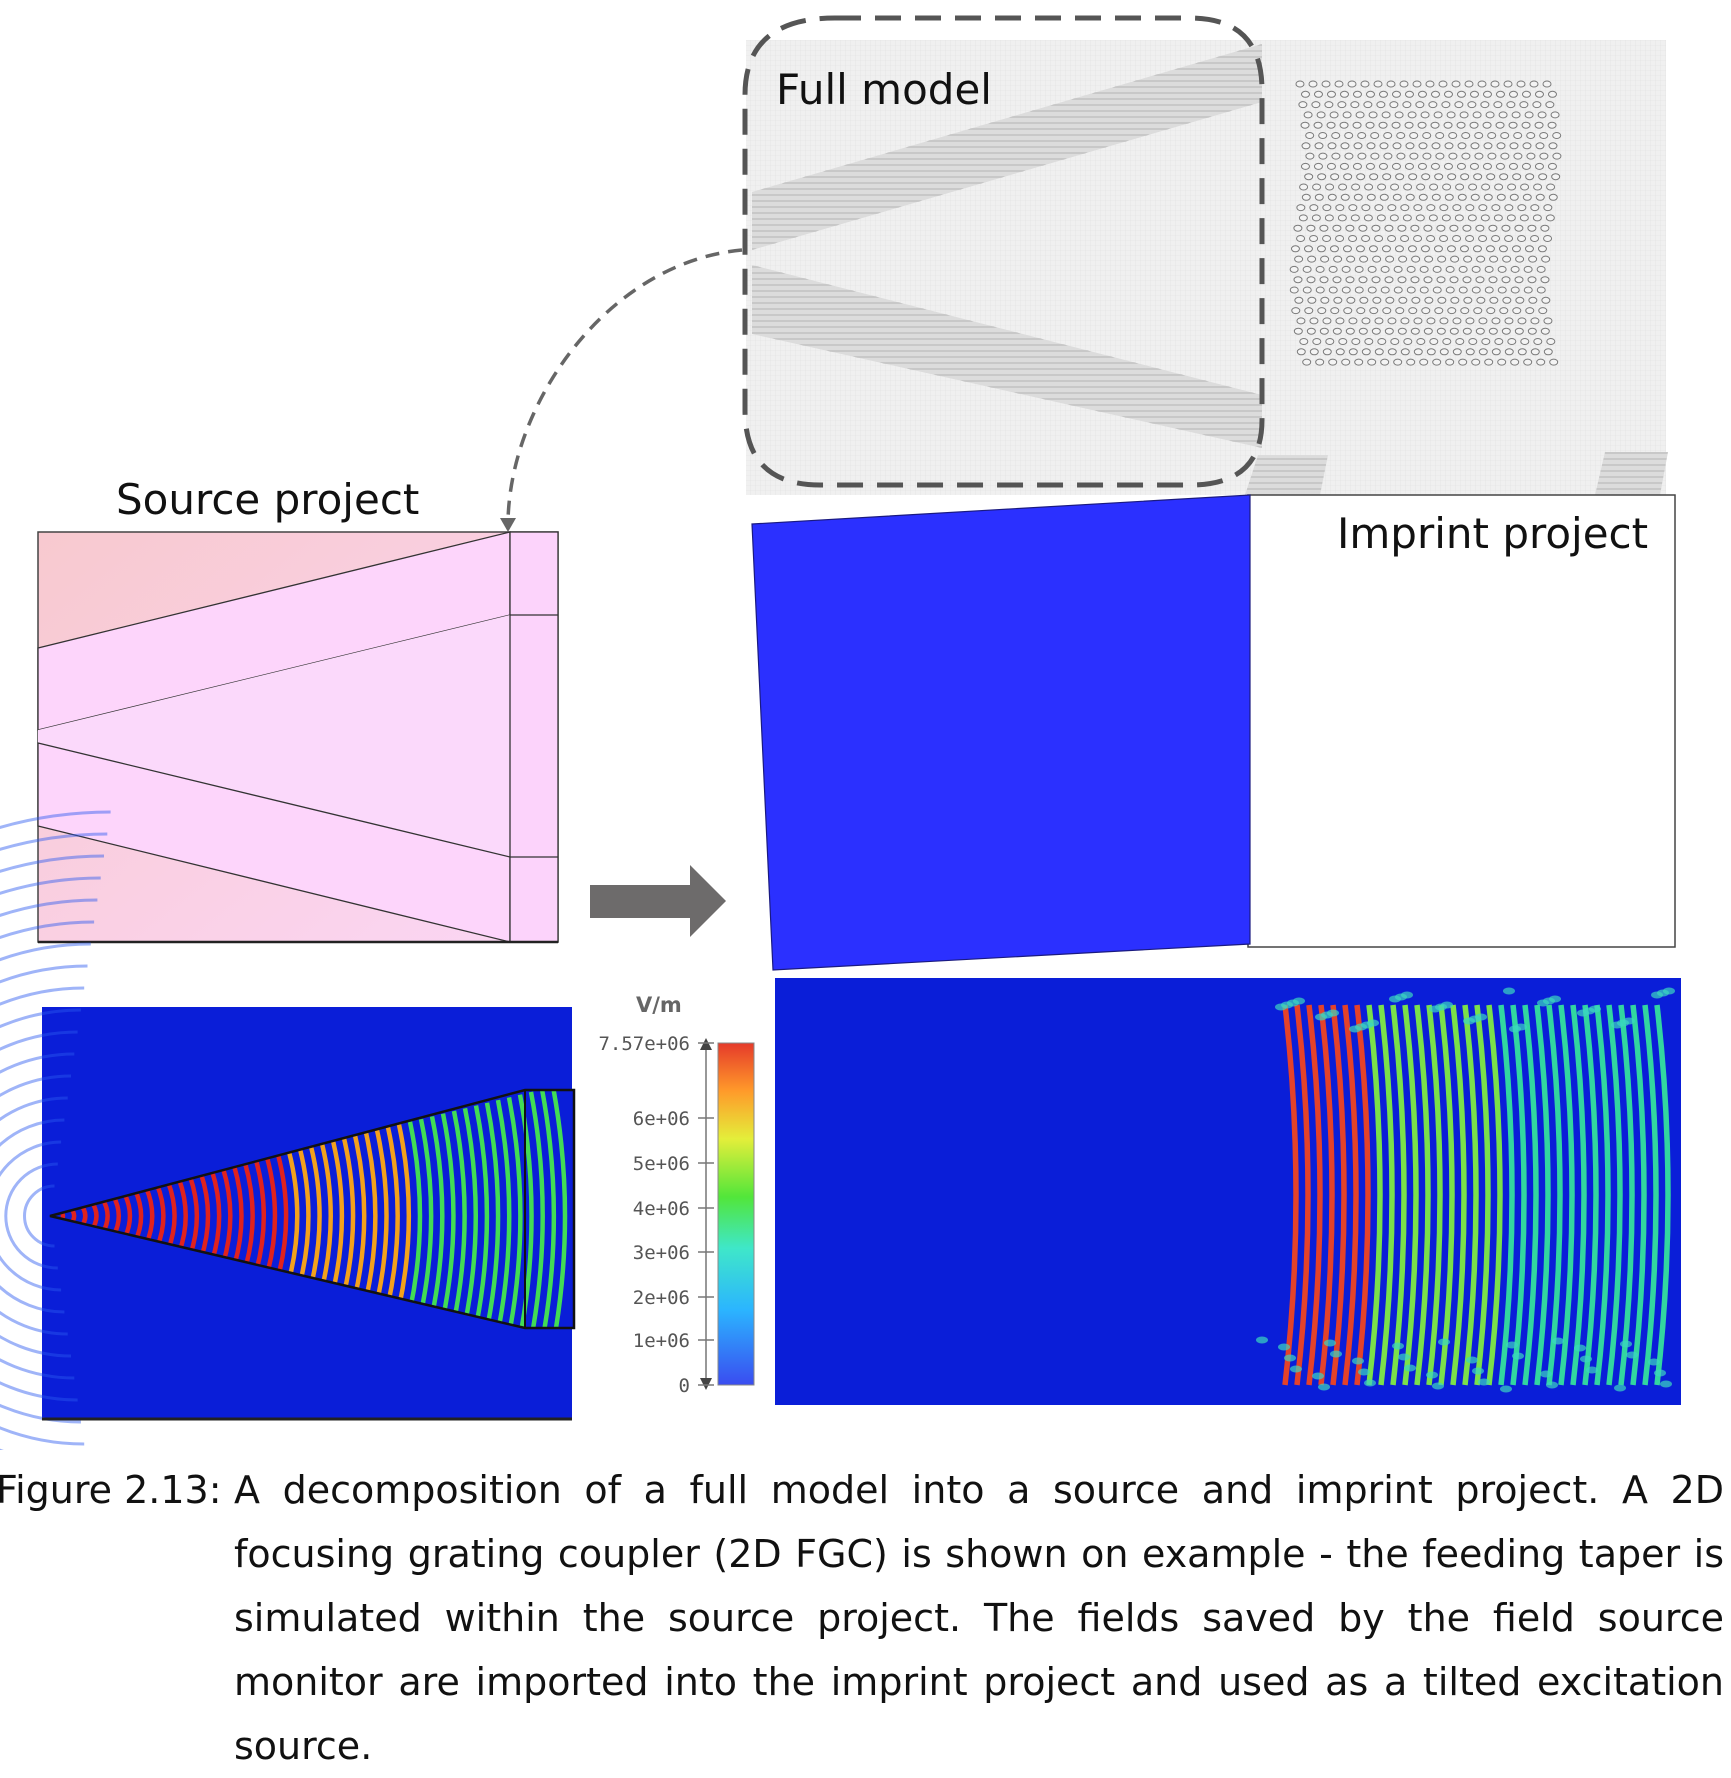 This screenshot has height=1778, width=1731. What do you see at coordinates (624, 385) in the screenshot?
I see `dashed-curve-arrow` at bounding box center [624, 385].